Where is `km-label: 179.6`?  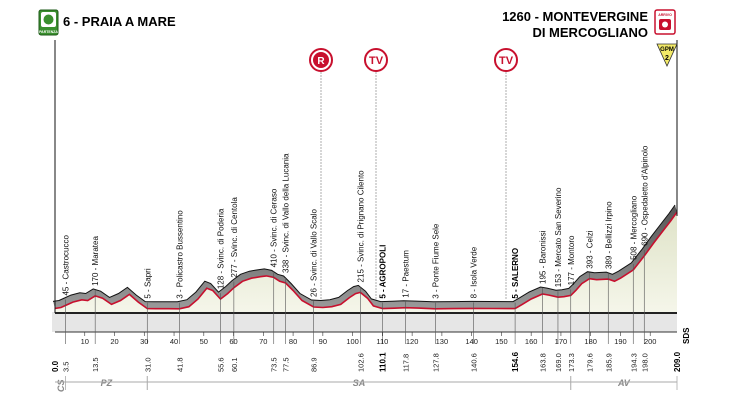
km-label: 179.6 is located at coordinates (590, 362).